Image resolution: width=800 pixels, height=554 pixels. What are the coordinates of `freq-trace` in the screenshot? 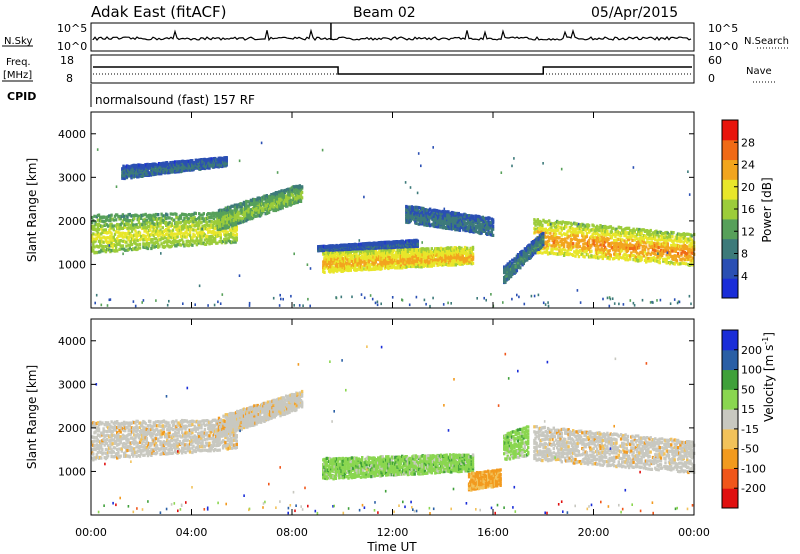 It's located at (392, 70).